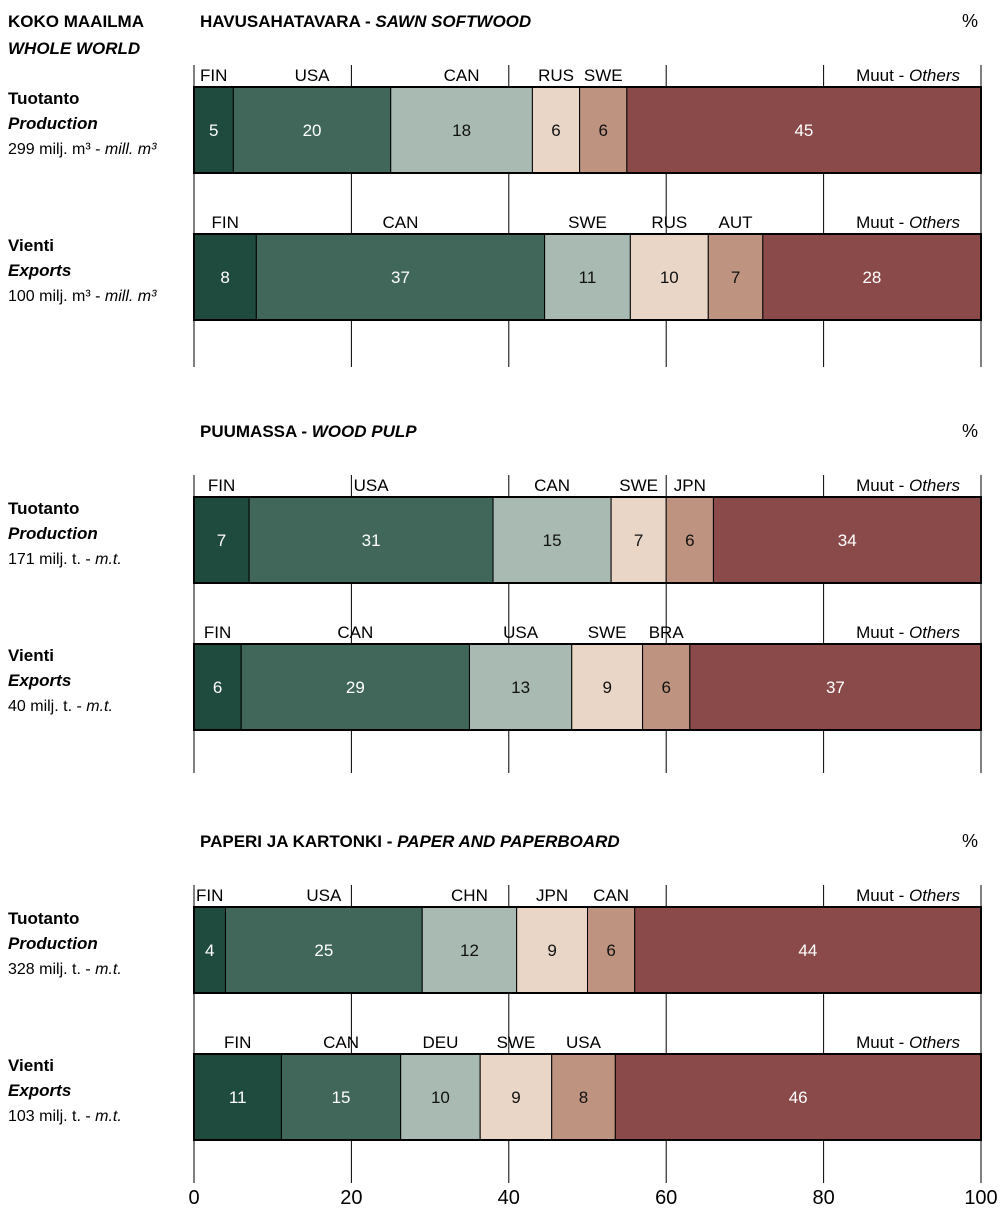  Describe the element at coordinates (82, 149) in the screenshot. I see `row-volume: 299 milj. m³ - mill. m³` at that location.